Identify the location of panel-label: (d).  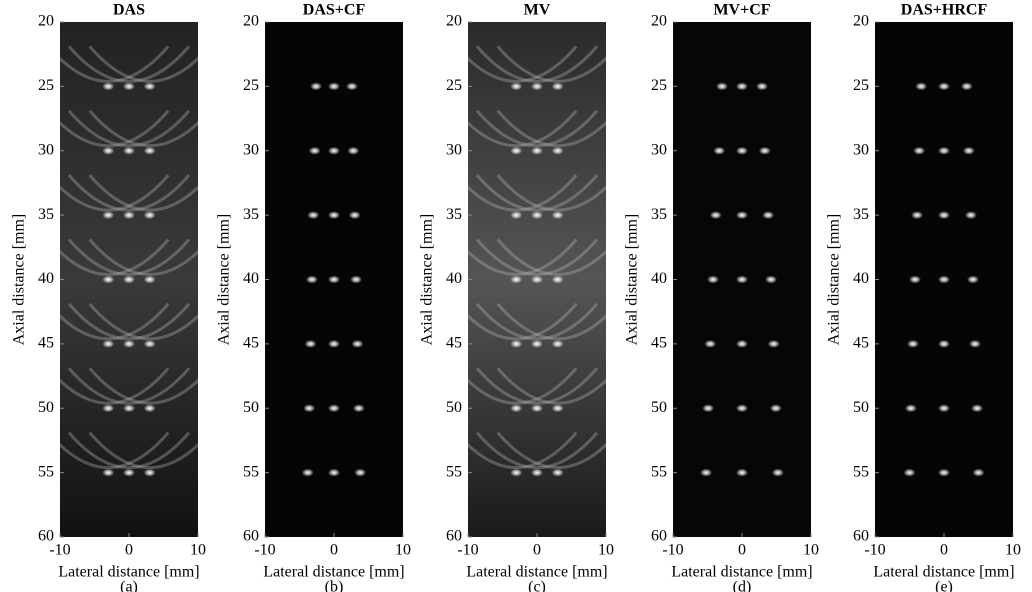
(742, 585).